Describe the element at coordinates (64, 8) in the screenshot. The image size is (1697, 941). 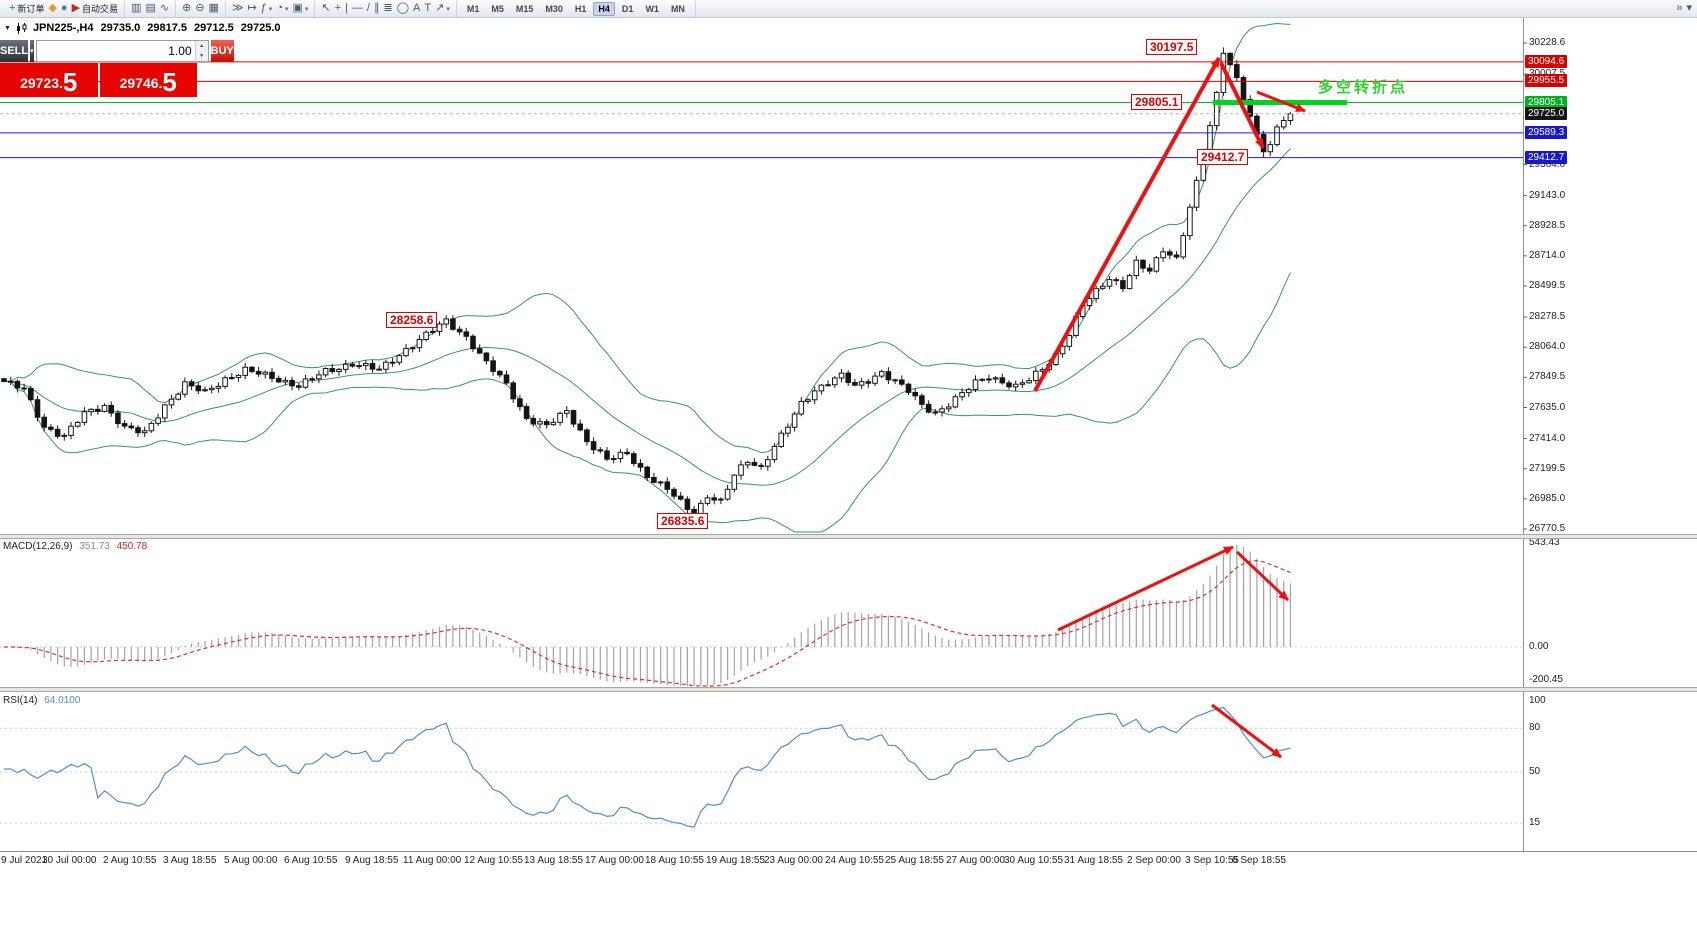
I see `alerts-icon: ●` at that location.